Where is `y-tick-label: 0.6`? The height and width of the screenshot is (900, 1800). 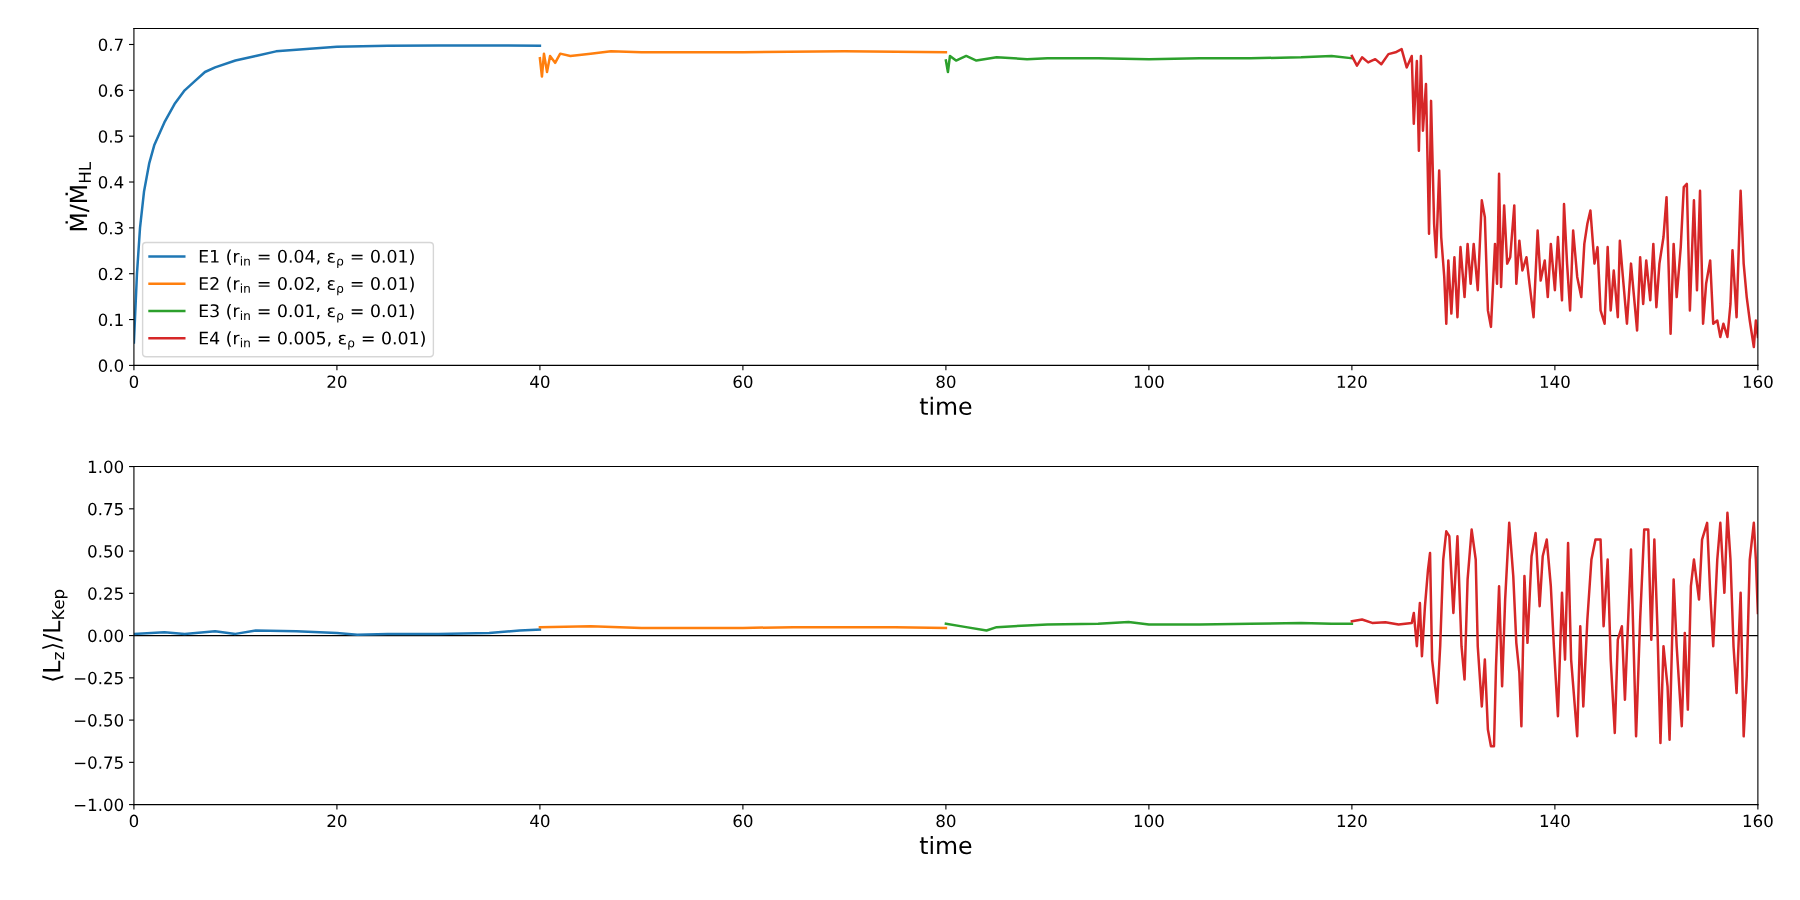
y-tick-label: 0.6 is located at coordinates (111, 90).